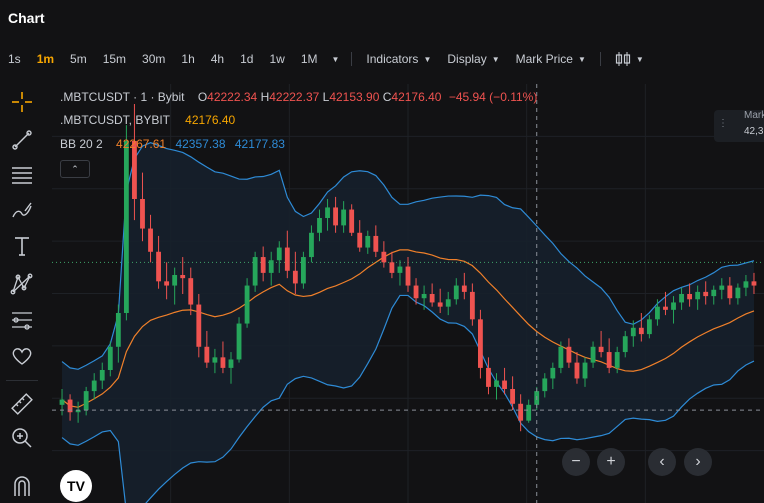 The height and width of the screenshot is (503, 764). I want to click on logo-text: TV, so click(76, 486).